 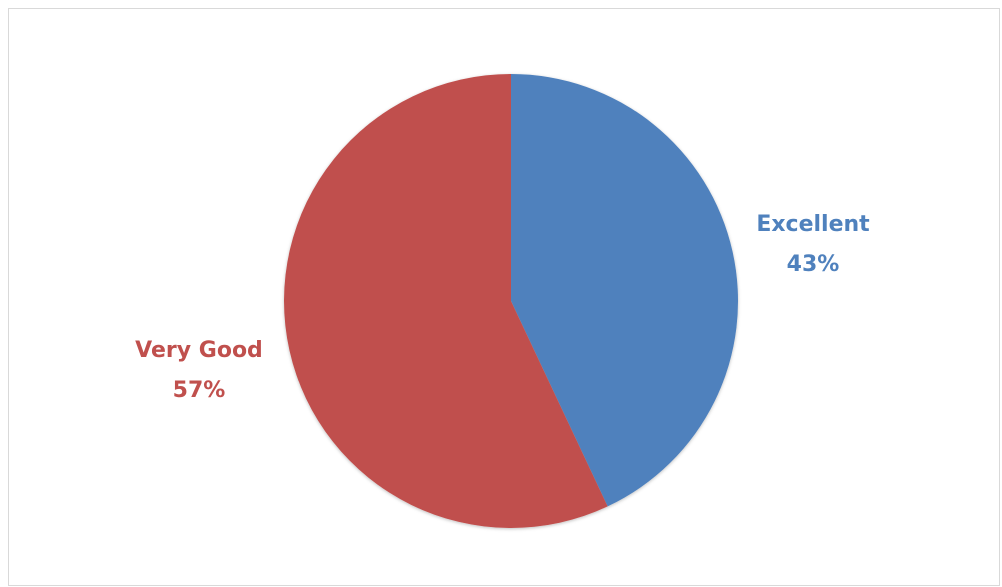 I want to click on slice-label-name: Excellent, so click(x=813, y=224).